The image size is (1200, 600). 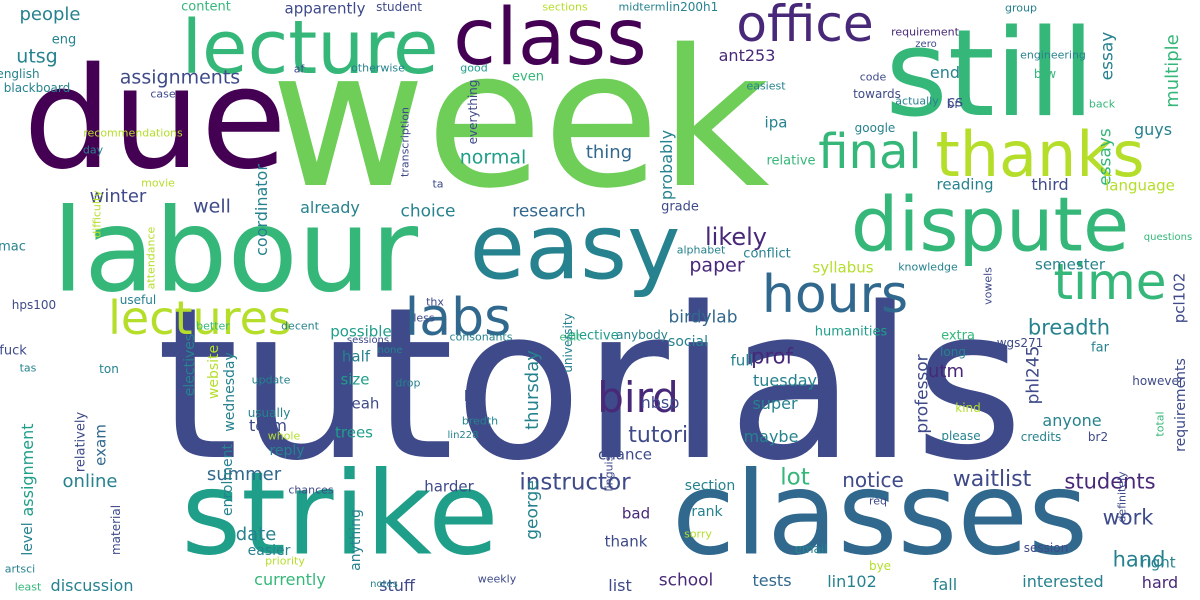 I want to click on word-lol: lol, so click(x=472, y=397).